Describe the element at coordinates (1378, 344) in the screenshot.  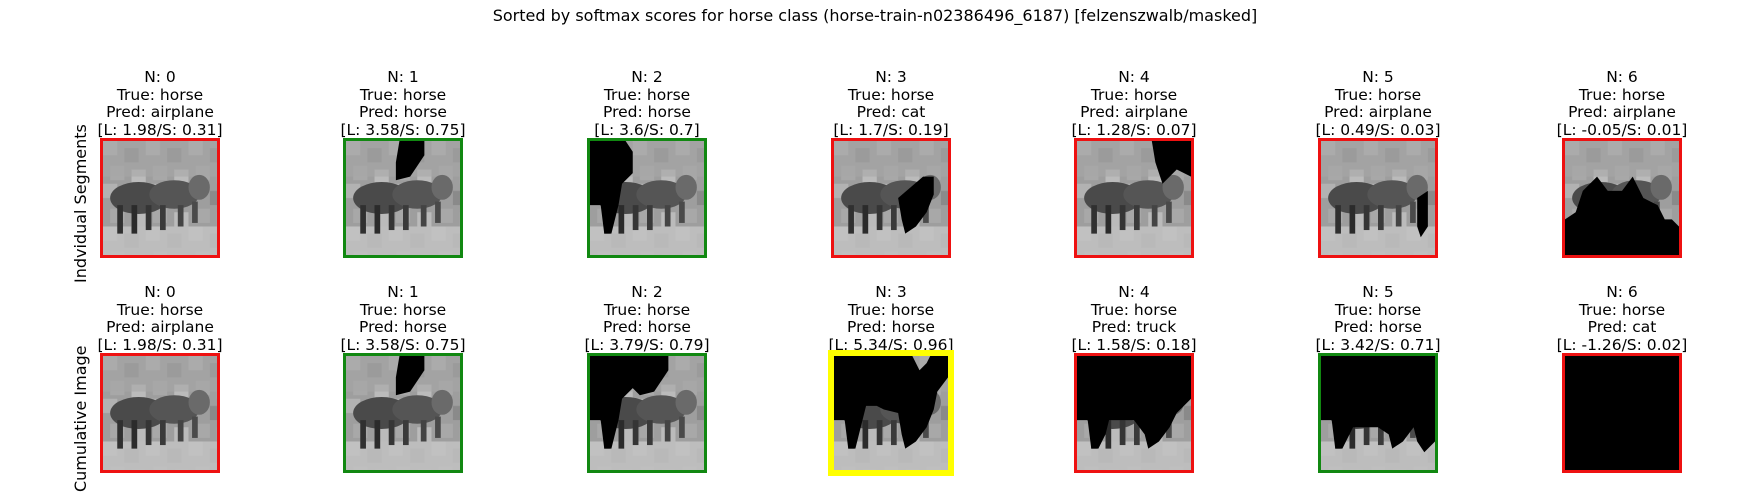
I see `score-label: [L: 3.42/S: 0.71]` at that location.